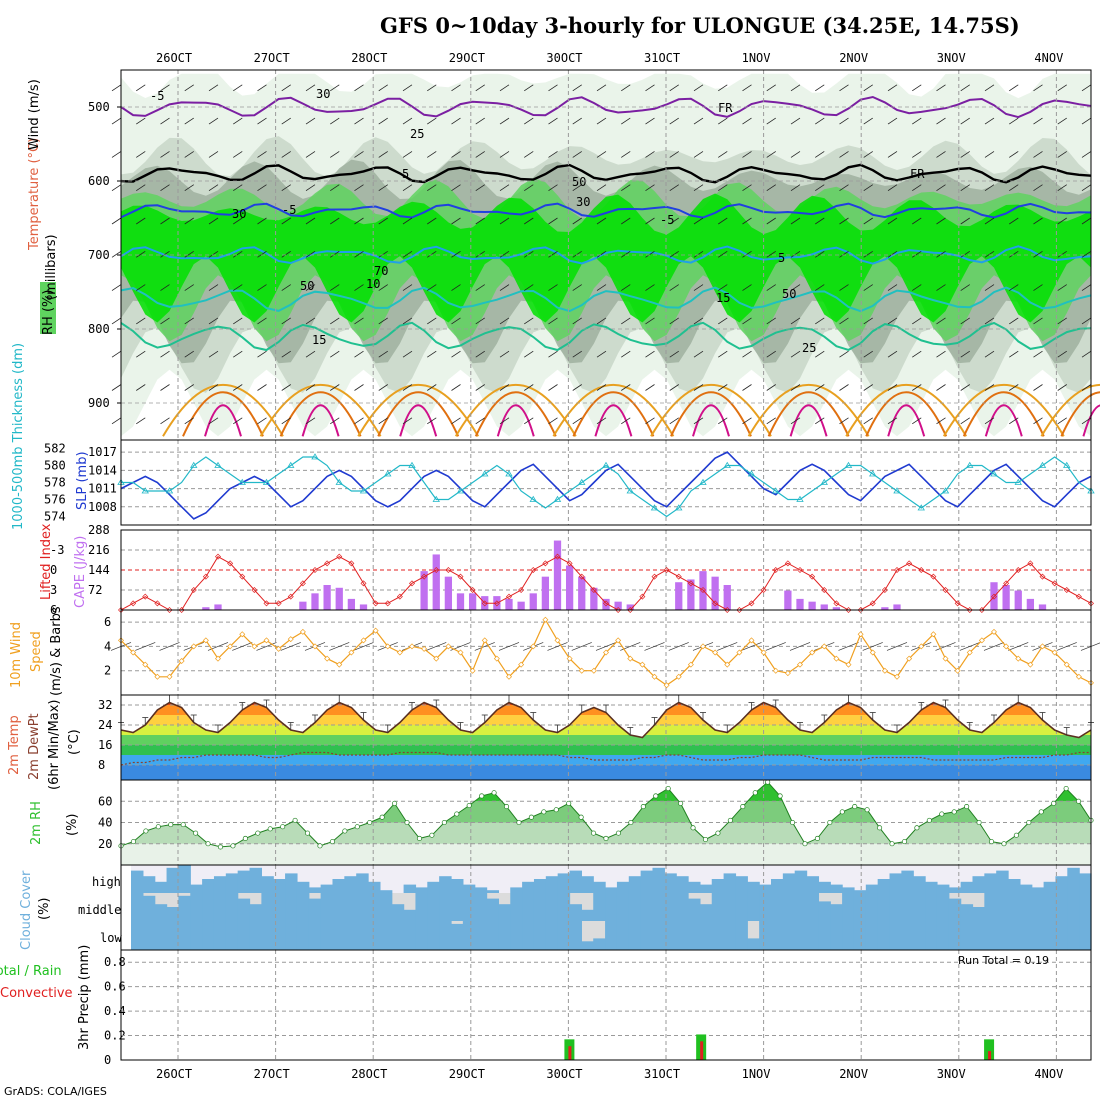 The height and width of the screenshot is (1100, 1100). Describe the element at coordinates (107, 1060) in the screenshot. I see `precip-ytick-label: 0` at that location.